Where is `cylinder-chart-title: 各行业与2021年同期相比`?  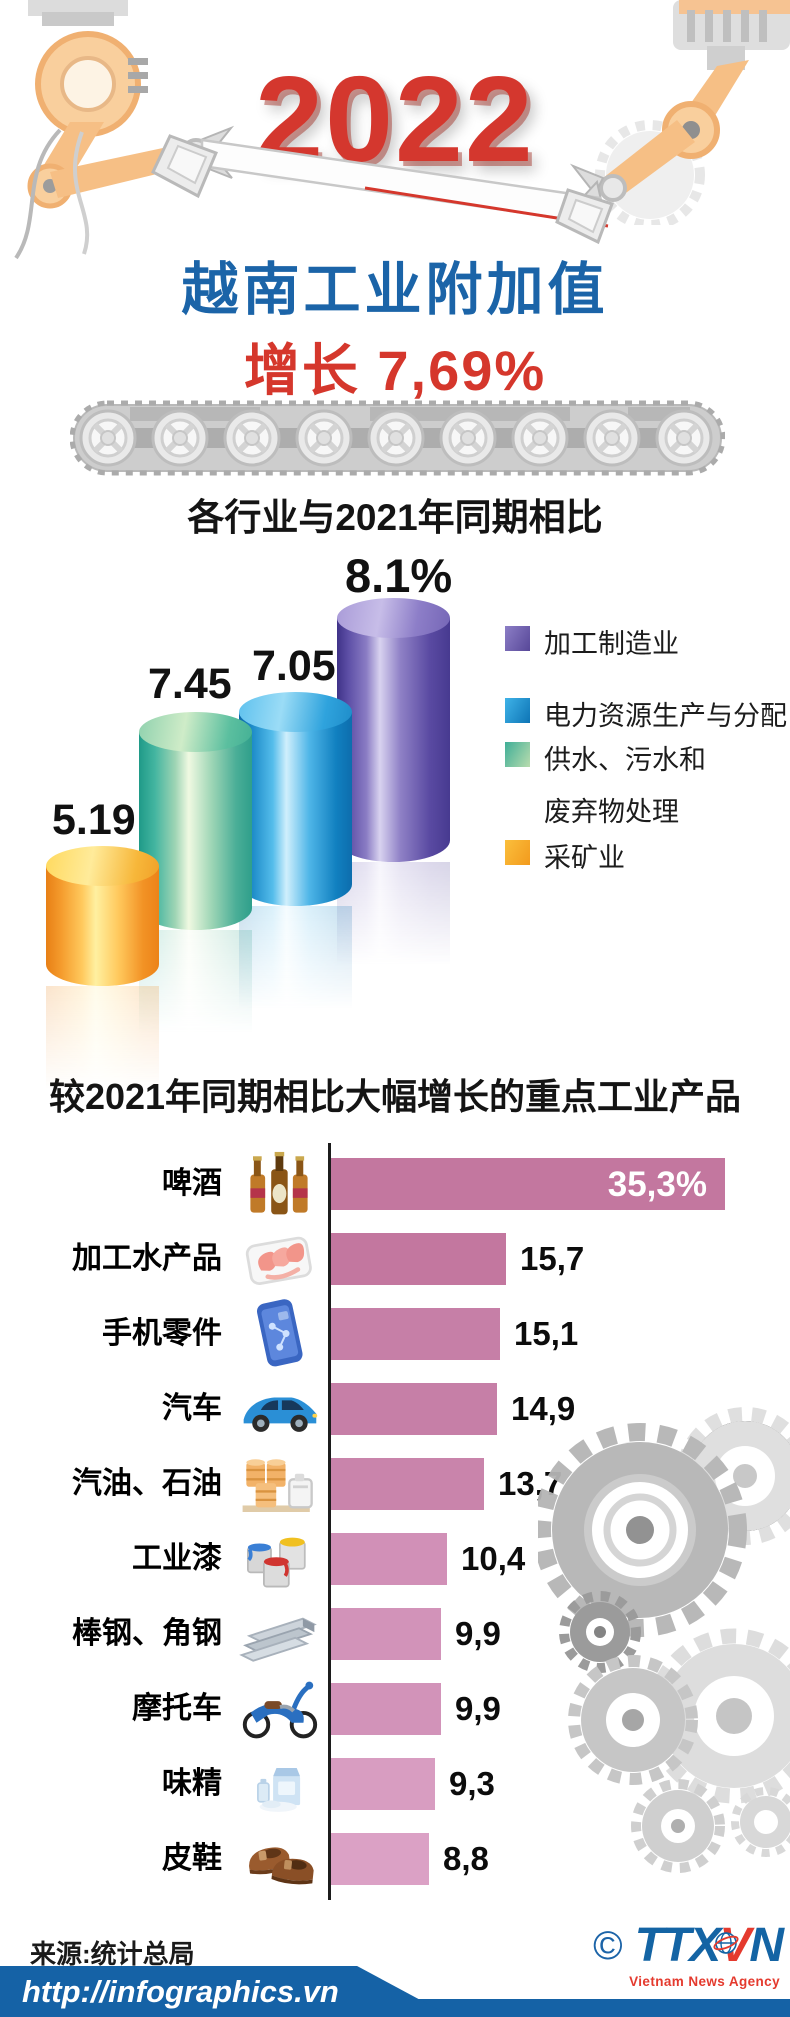 cylinder-chart-title: 各行业与2021年同期相比 is located at coordinates (395, 517).